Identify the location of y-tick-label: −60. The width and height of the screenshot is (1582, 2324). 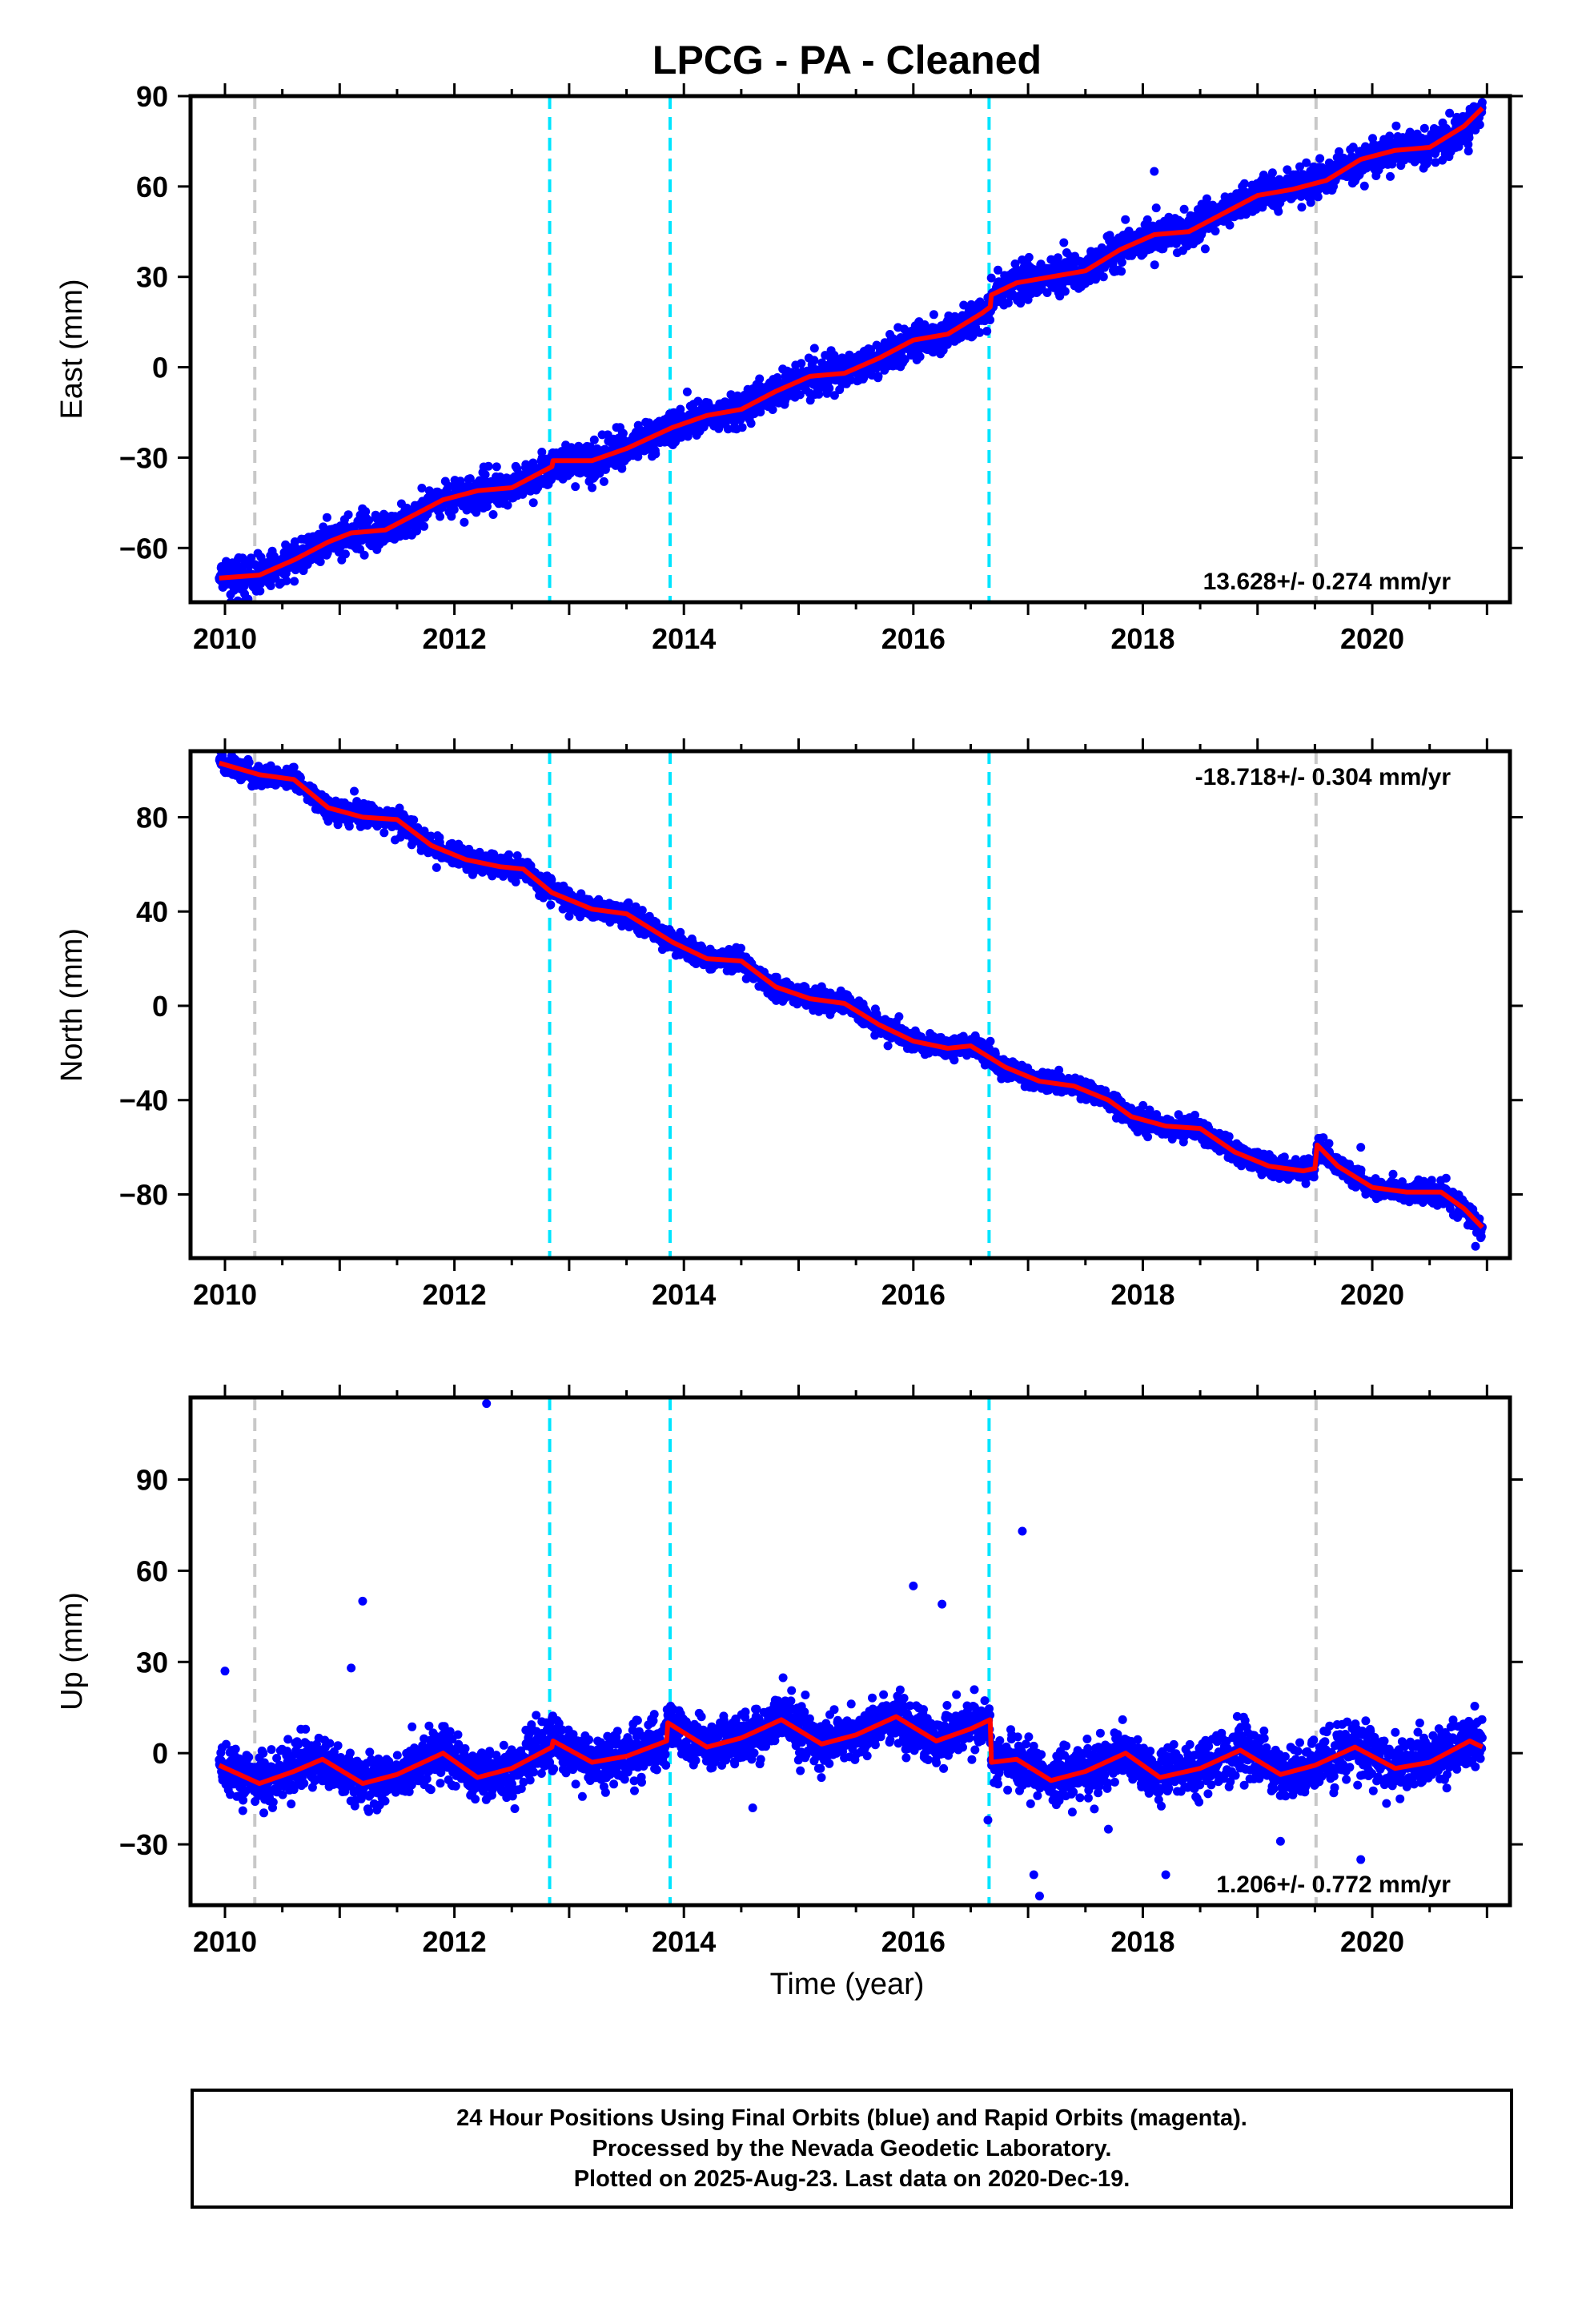
(144, 548).